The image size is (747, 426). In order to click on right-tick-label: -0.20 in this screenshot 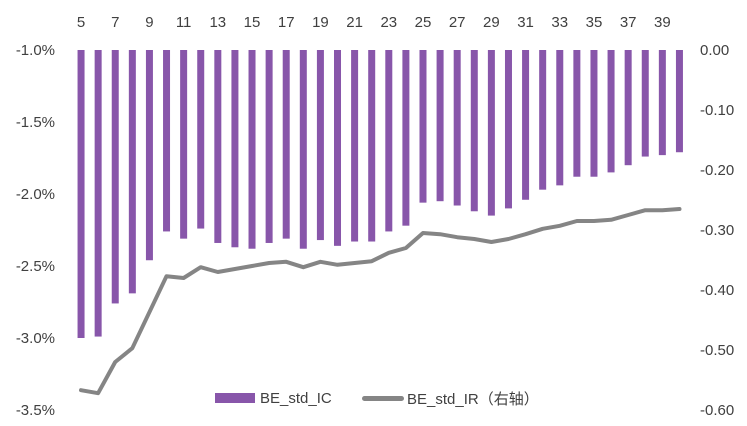, I will do `click(717, 170)`.